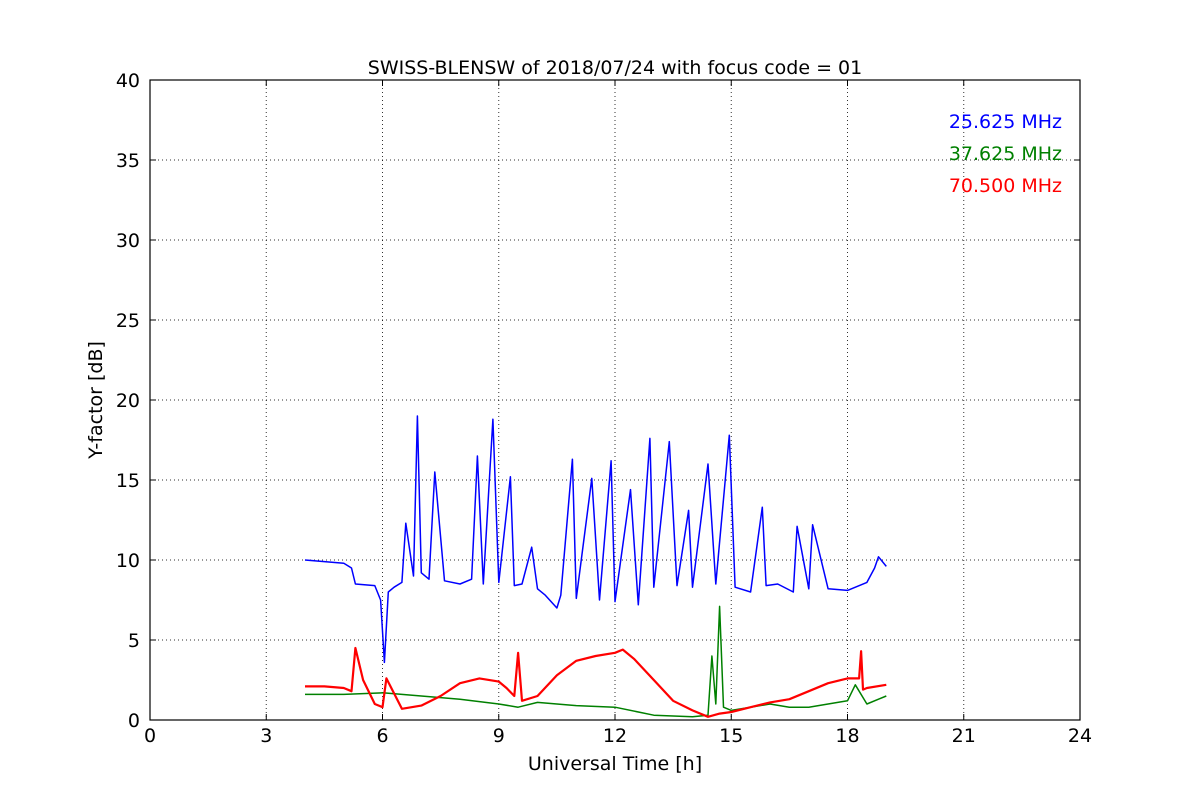  What do you see at coordinates (128, 241) in the screenshot?
I see `y-tick-label: 30` at bounding box center [128, 241].